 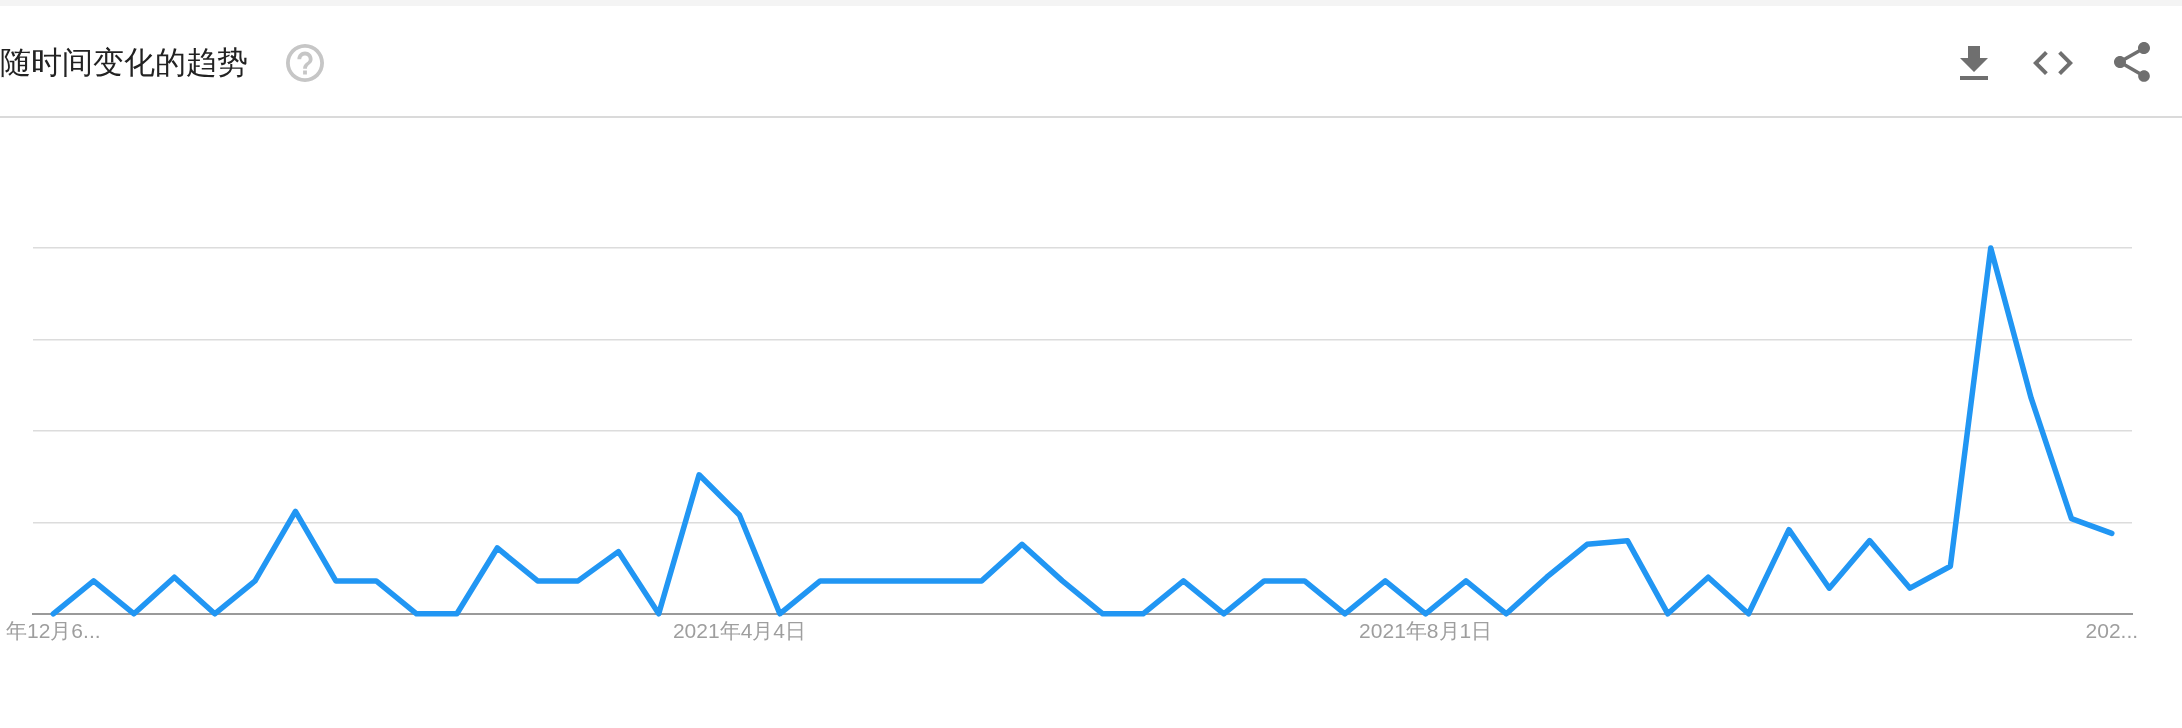 What do you see at coordinates (1426, 631) in the screenshot?
I see `x-tick-label: 2021年8月1日` at bounding box center [1426, 631].